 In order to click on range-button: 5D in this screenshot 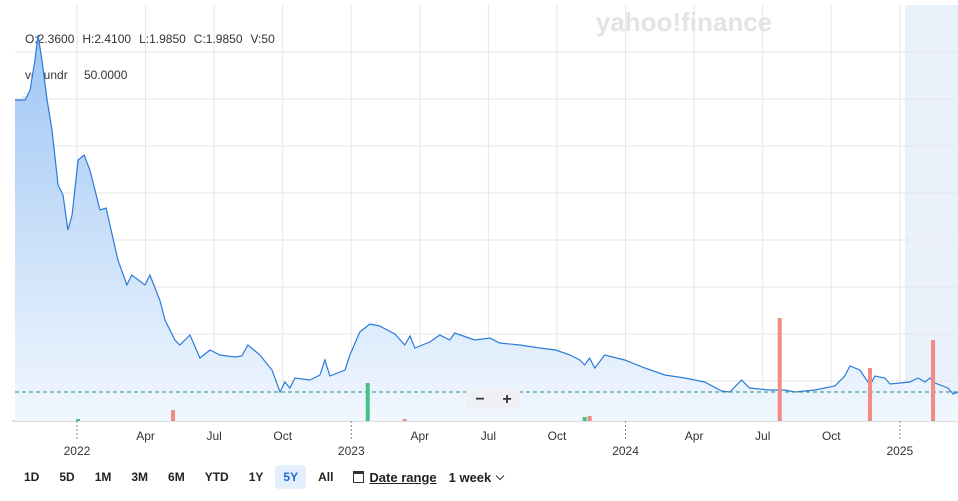, I will do `click(67, 477)`.